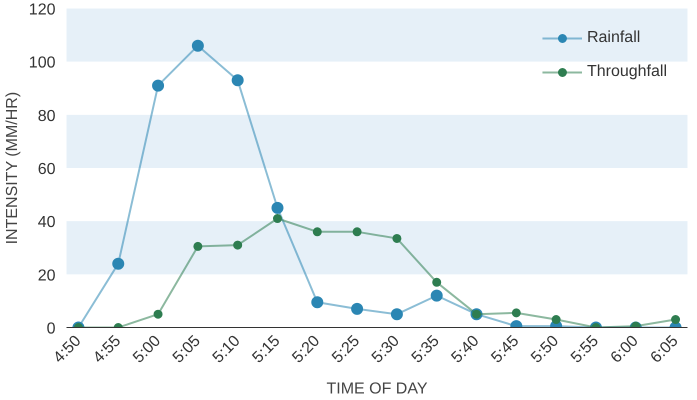  Describe the element at coordinates (47, 169) in the screenshot. I see `y-tick-label: 60` at that location.